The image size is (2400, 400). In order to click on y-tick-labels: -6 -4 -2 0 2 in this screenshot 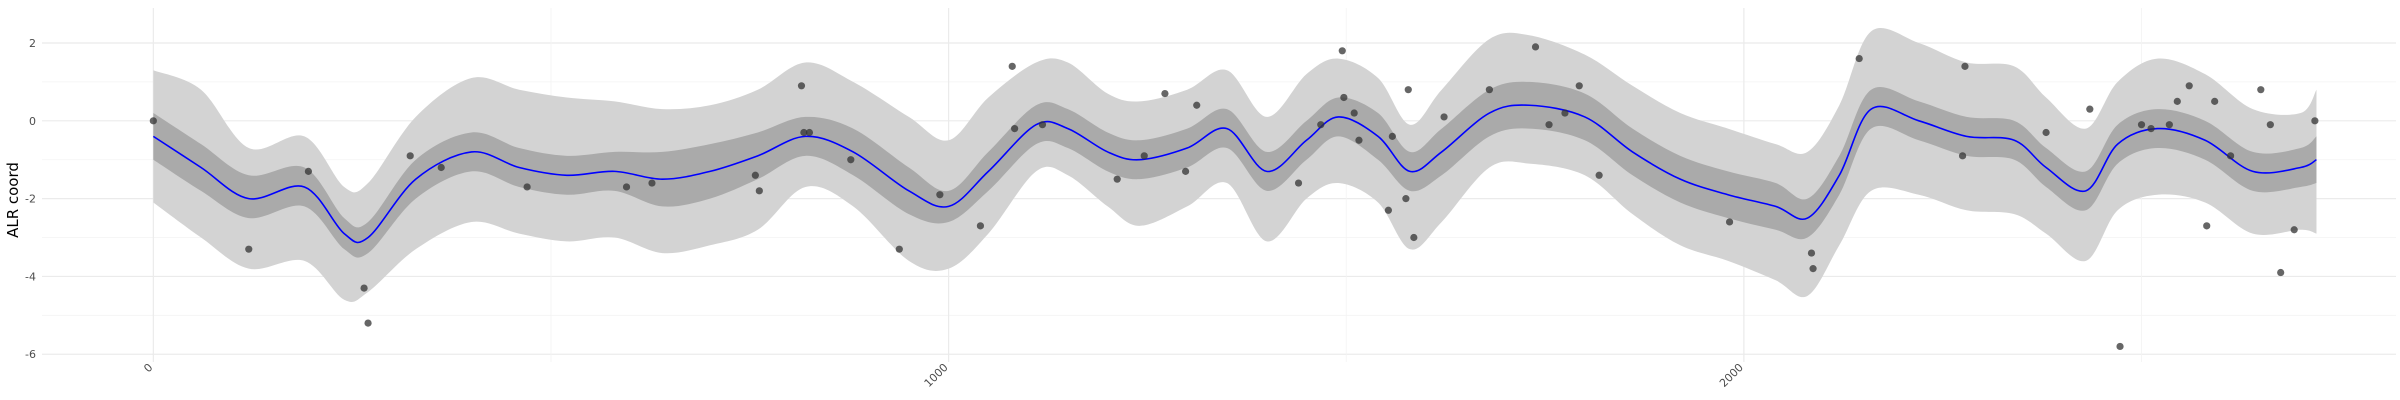, I will do `click(30, 199)`.